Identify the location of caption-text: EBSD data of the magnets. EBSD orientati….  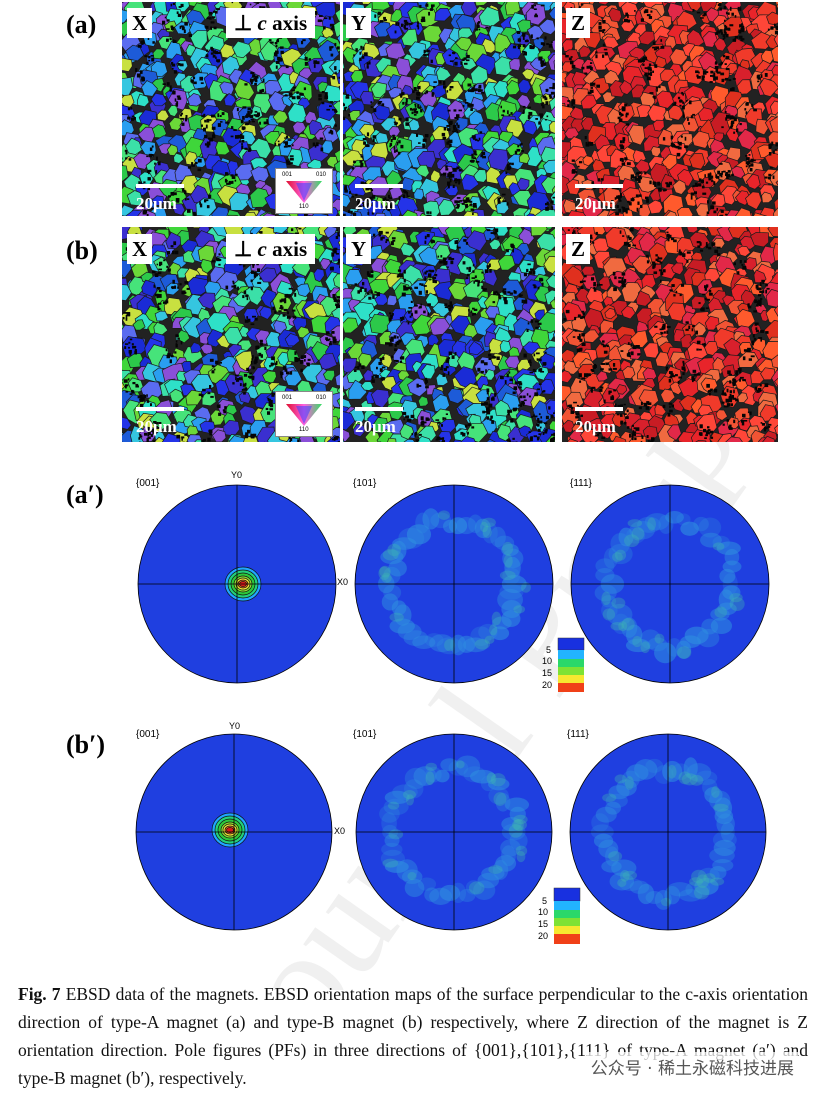
(413, 1036).